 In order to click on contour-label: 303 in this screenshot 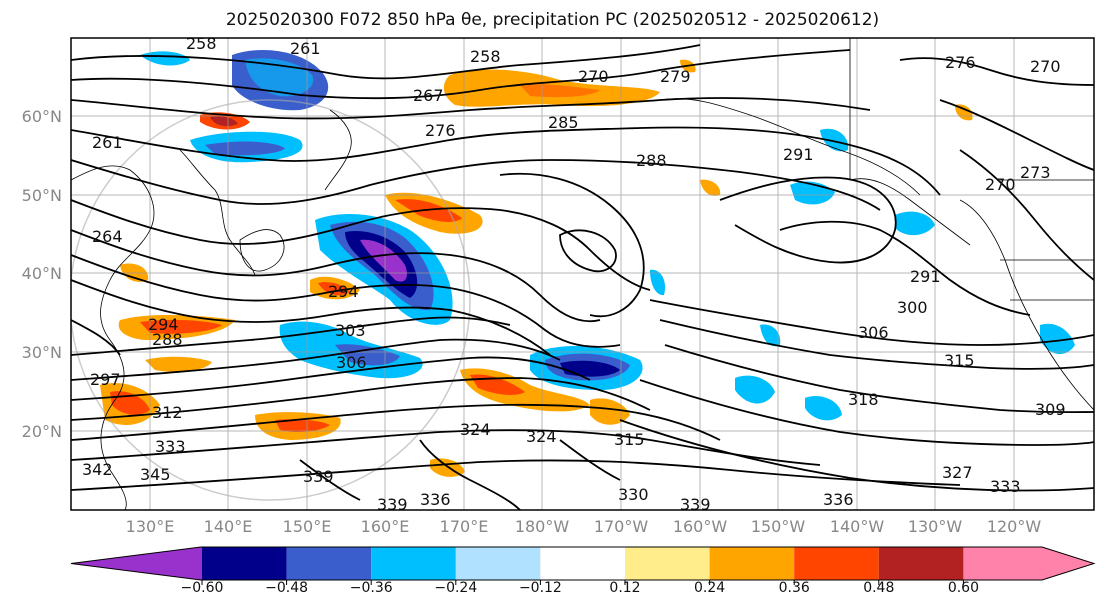, I will do `click(350, 330)`.